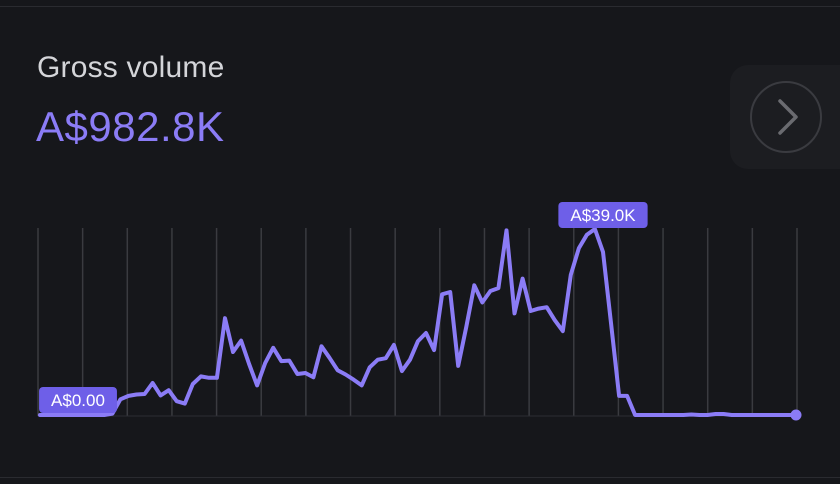  I want to click on next-button, so click(786, 117).